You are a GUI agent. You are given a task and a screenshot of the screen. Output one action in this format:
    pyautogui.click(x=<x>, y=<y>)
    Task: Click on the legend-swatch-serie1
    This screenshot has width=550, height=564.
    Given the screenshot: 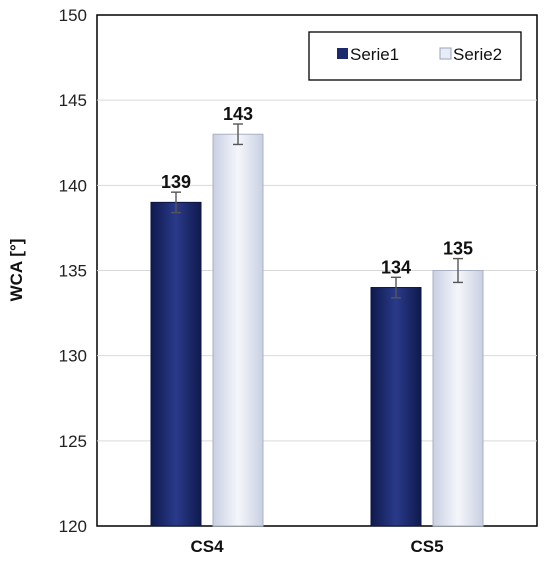 What is the action you would take?
    pyautogui.click(x=342, y=53)
    